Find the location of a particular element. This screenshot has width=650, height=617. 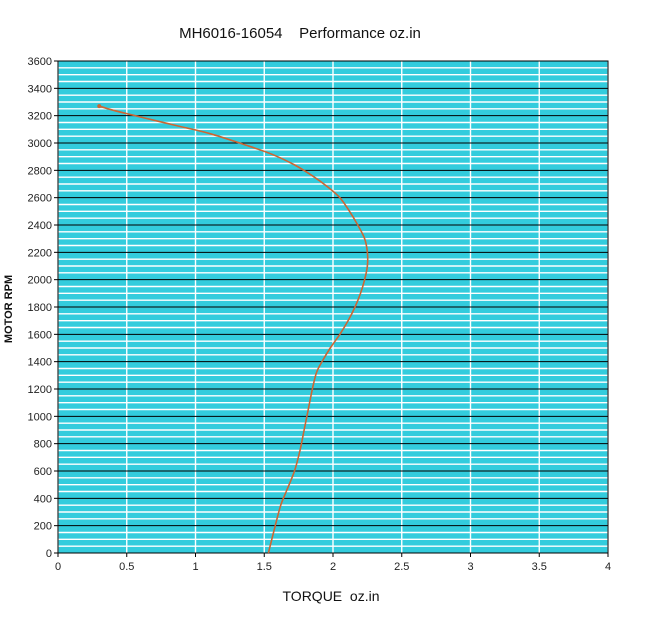

x-tick-label: 1.5 is located at coordinates (264, 567).